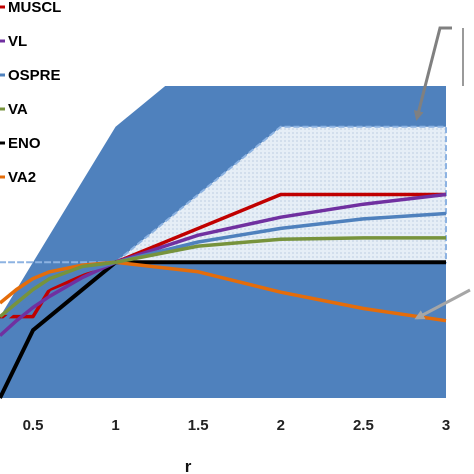  What do you see at coordinates (442, 173) in the screenshot?
I see `annotations` at bounding box center [442, 173].